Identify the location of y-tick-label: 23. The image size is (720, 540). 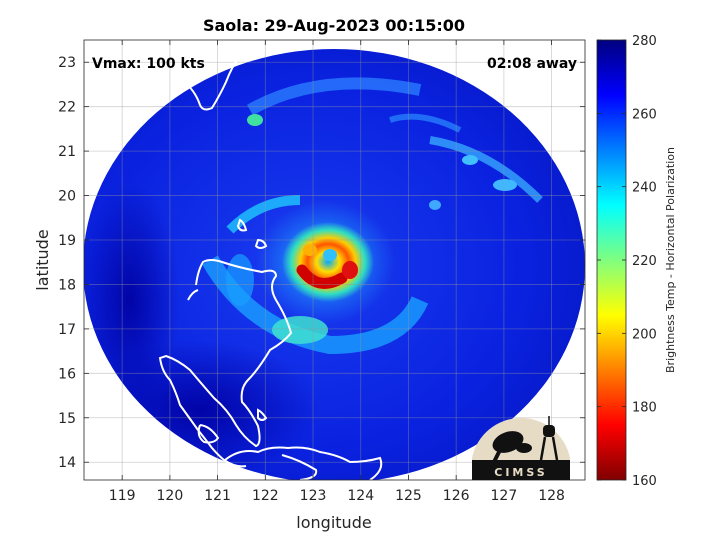
(67, 63).